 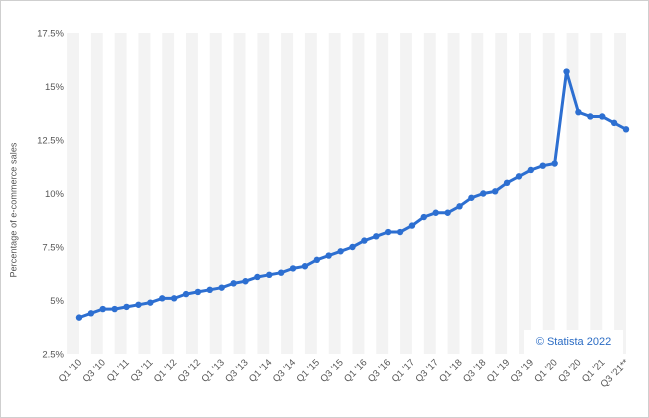 I want to click on x-tick-label: Q1 '19, so click(x=498, y=370).